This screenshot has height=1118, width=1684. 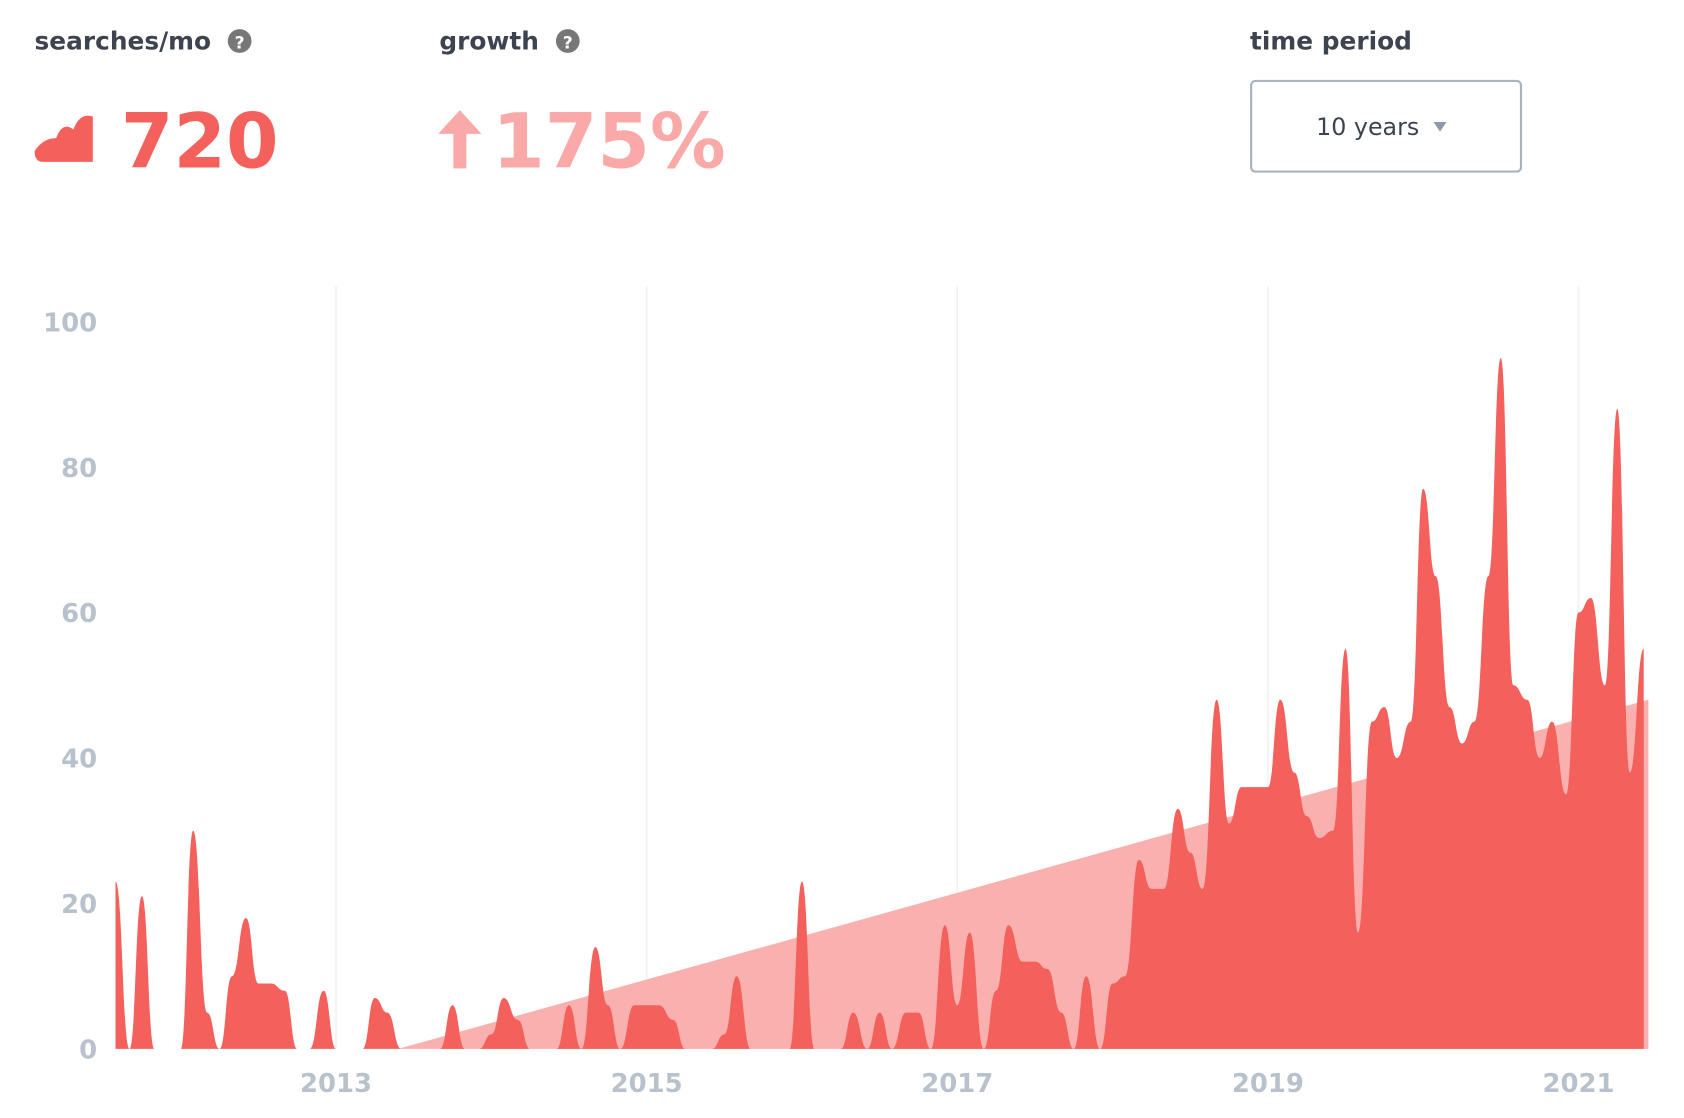 I want to click on y-tick-label: 40, so click(x=79, y=760).